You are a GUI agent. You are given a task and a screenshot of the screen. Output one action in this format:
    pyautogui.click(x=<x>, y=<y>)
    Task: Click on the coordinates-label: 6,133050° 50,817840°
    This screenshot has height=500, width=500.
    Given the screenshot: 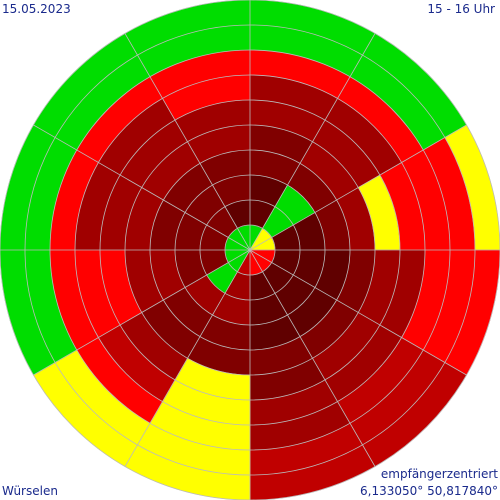 What is the action you would take?
    pyautogui.click(x=429, y=491)
    